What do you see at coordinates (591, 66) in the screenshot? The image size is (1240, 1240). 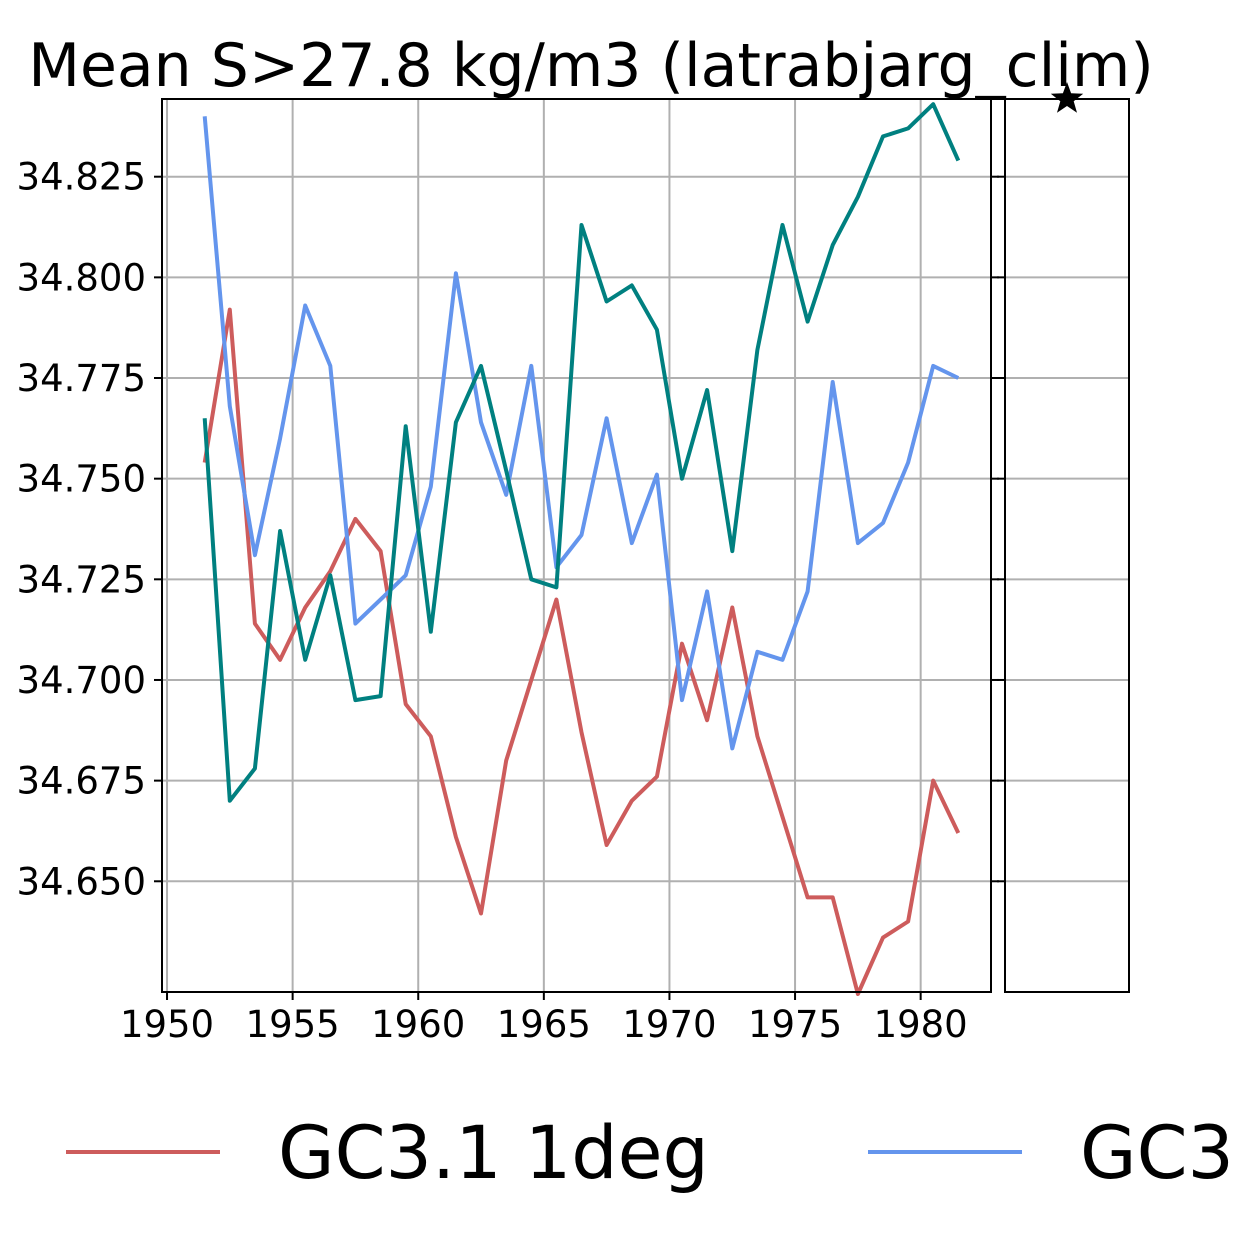 I see `chart-title: Mean S>27.8 kg/m3 (latrabjarg_clim)` at bounding box center [591, 66].